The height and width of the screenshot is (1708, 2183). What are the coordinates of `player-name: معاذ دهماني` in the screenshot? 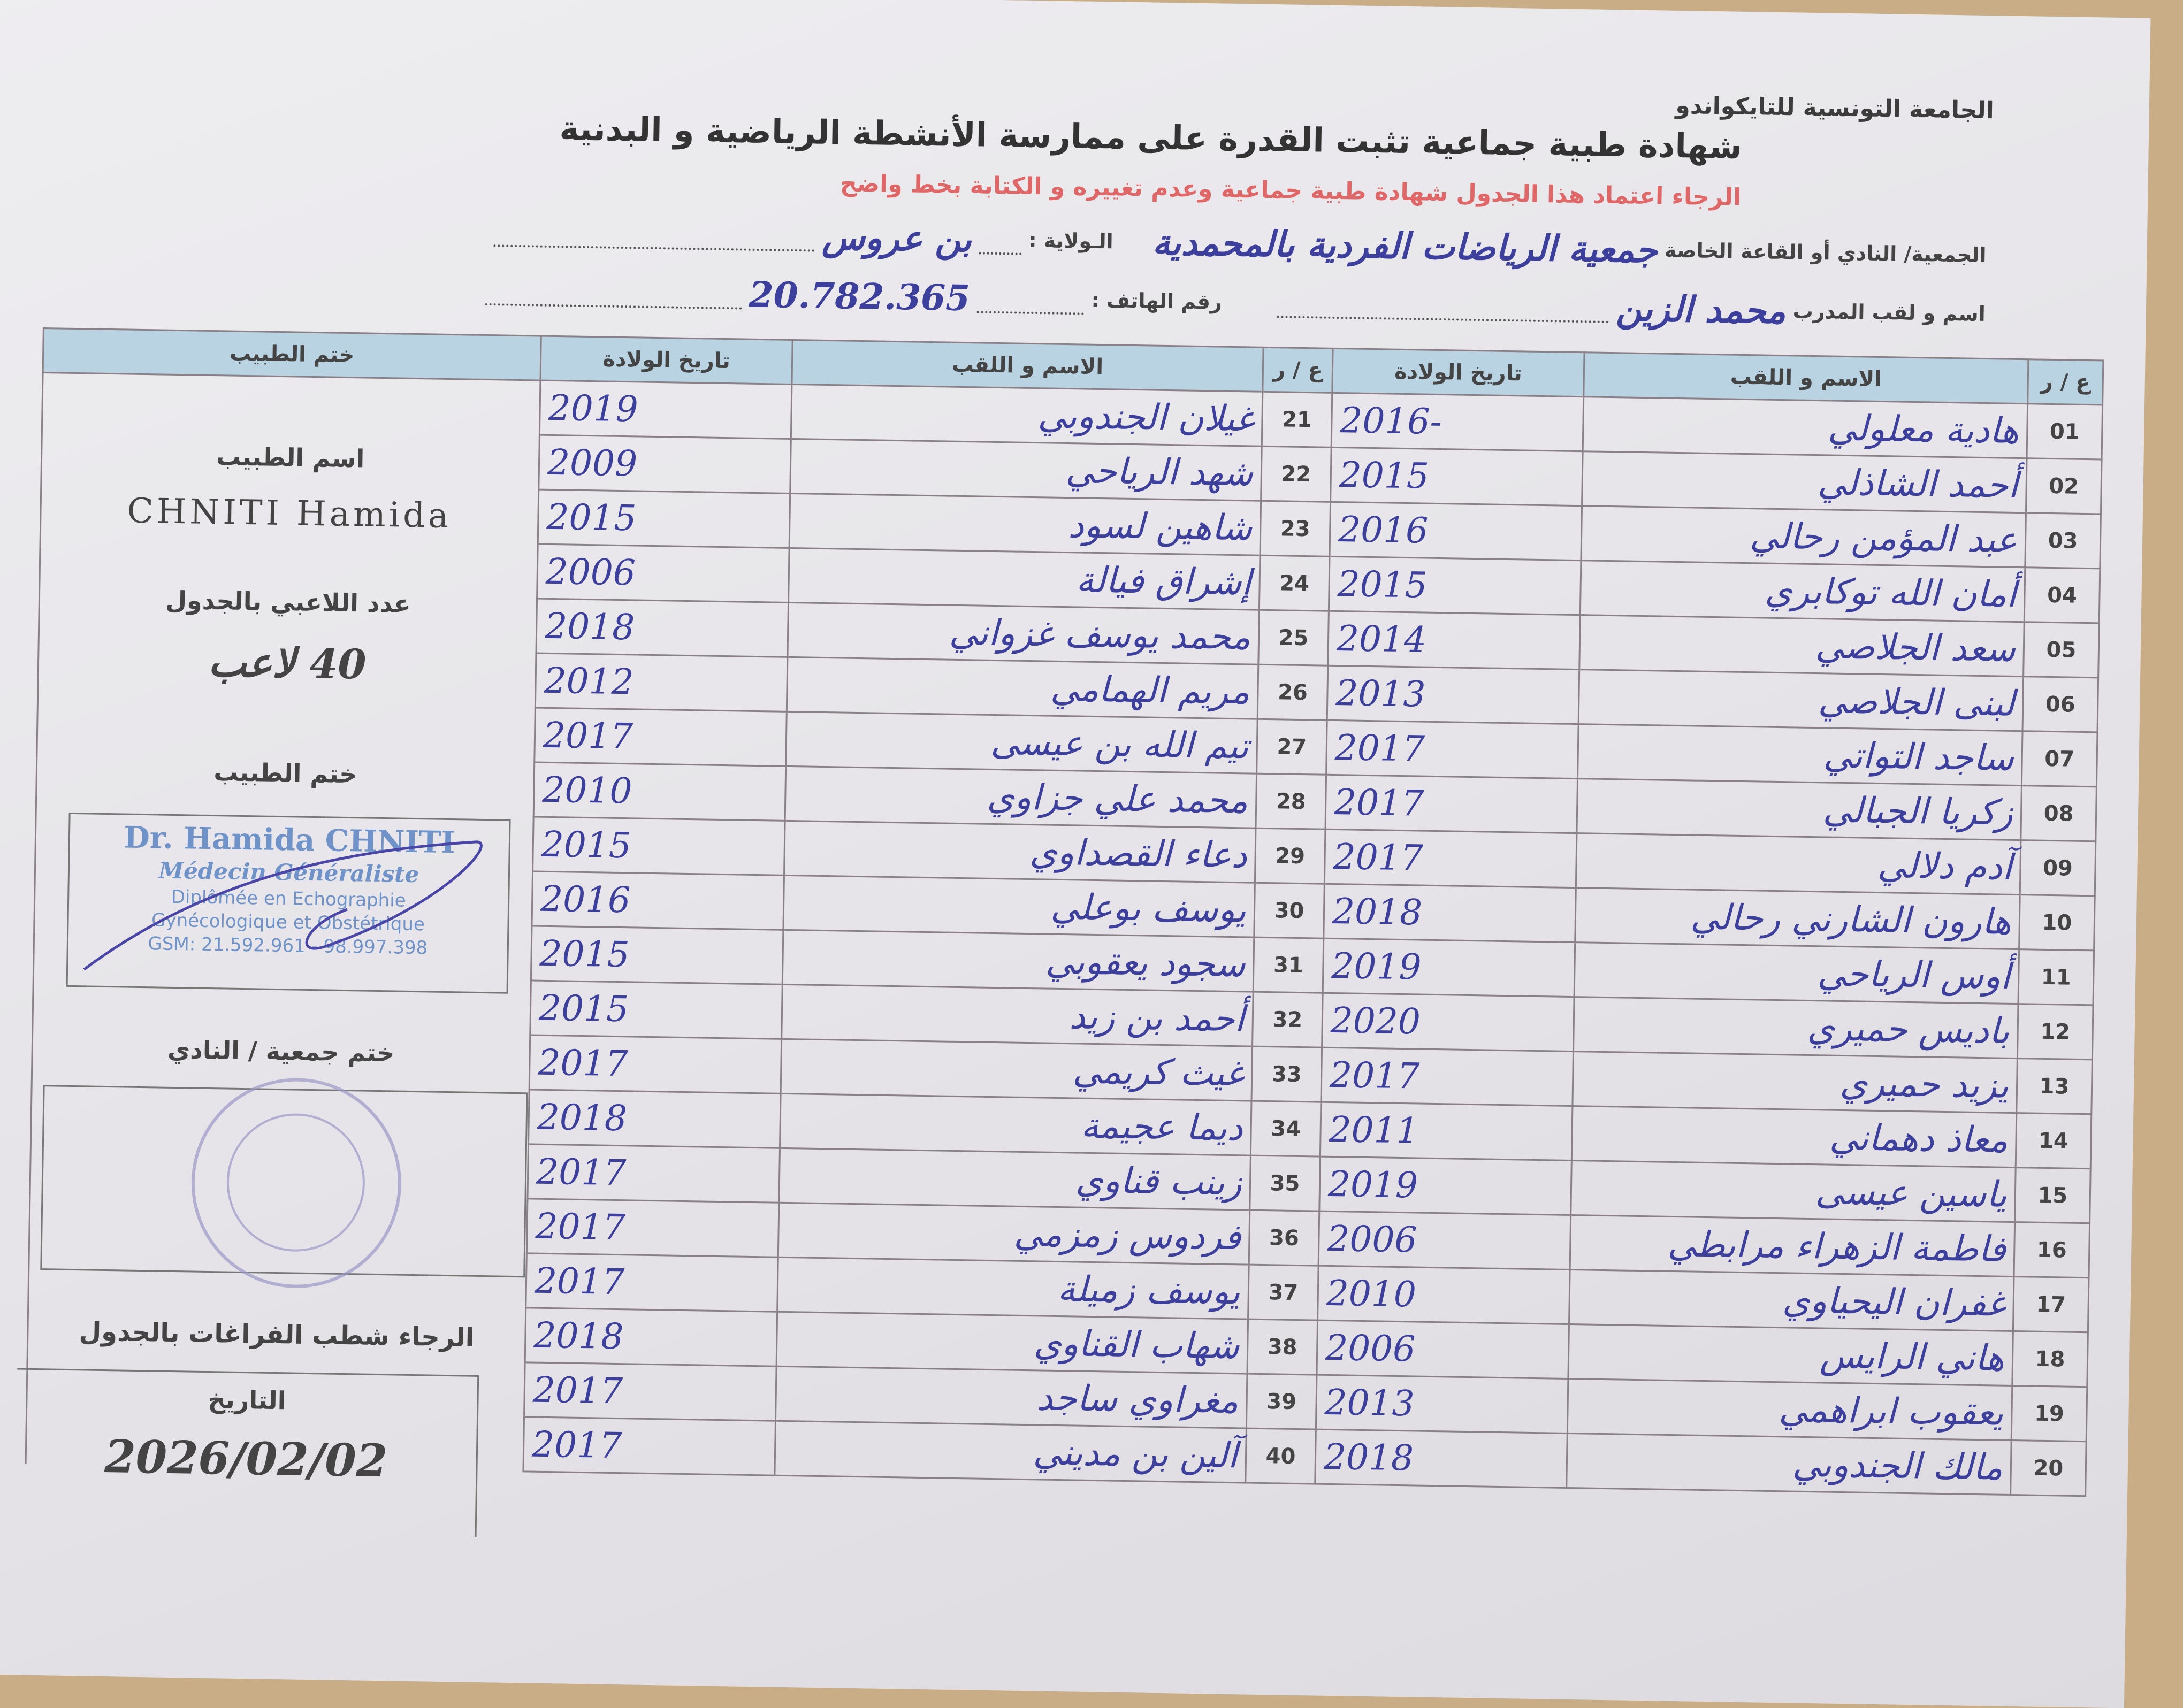 It's located at (1794, 1137).